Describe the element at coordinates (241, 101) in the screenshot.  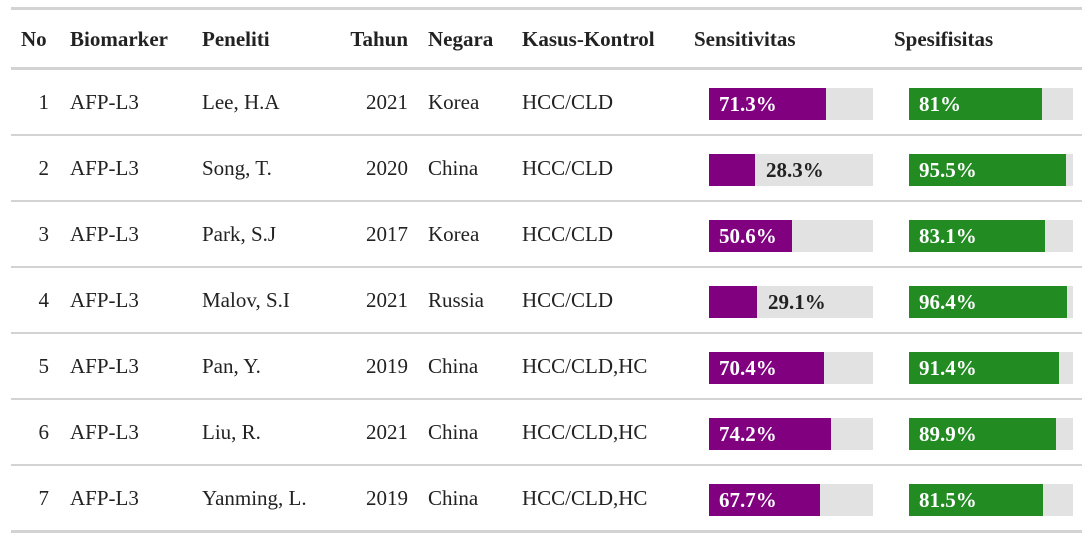
I see `row-peneliti: Lee, H.A` at that location.